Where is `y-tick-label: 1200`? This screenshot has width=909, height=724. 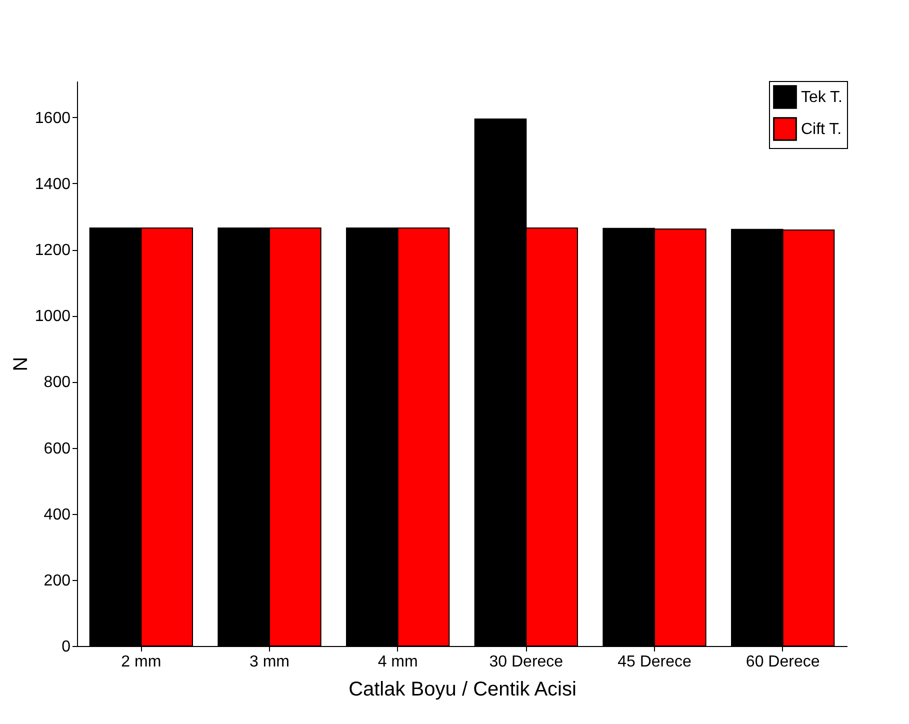
y-tick-label: 1200 is located at coordinates (52, 251).